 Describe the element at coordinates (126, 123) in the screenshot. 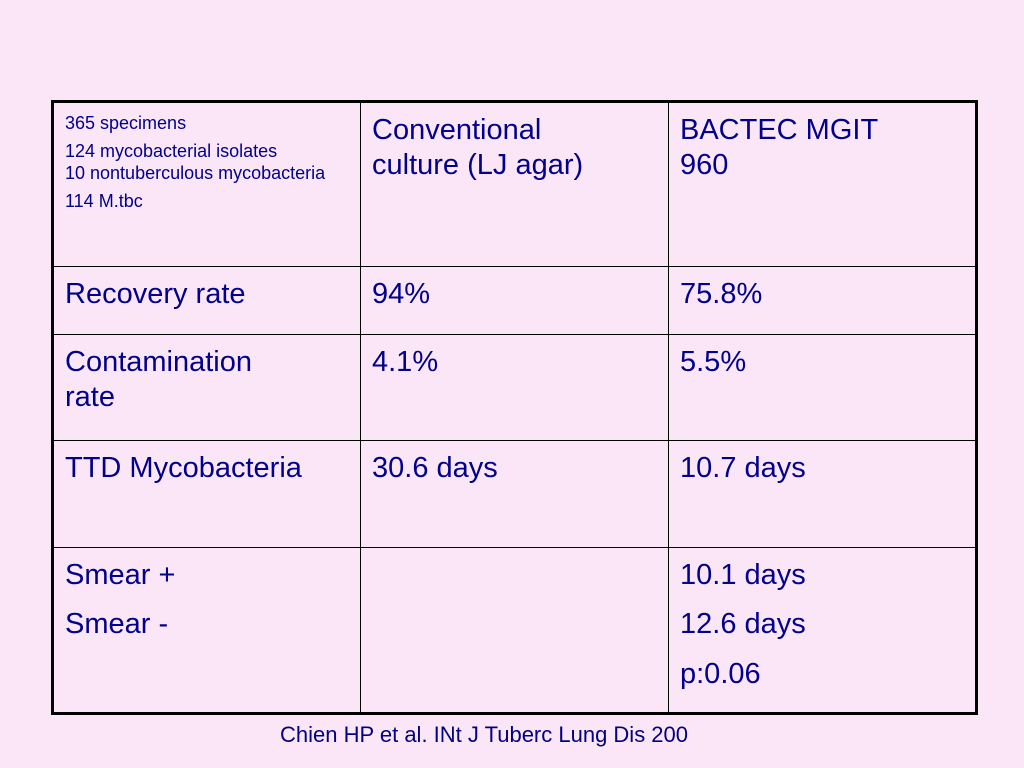

I see `study-info-specimens: 365 specimens` at that location.